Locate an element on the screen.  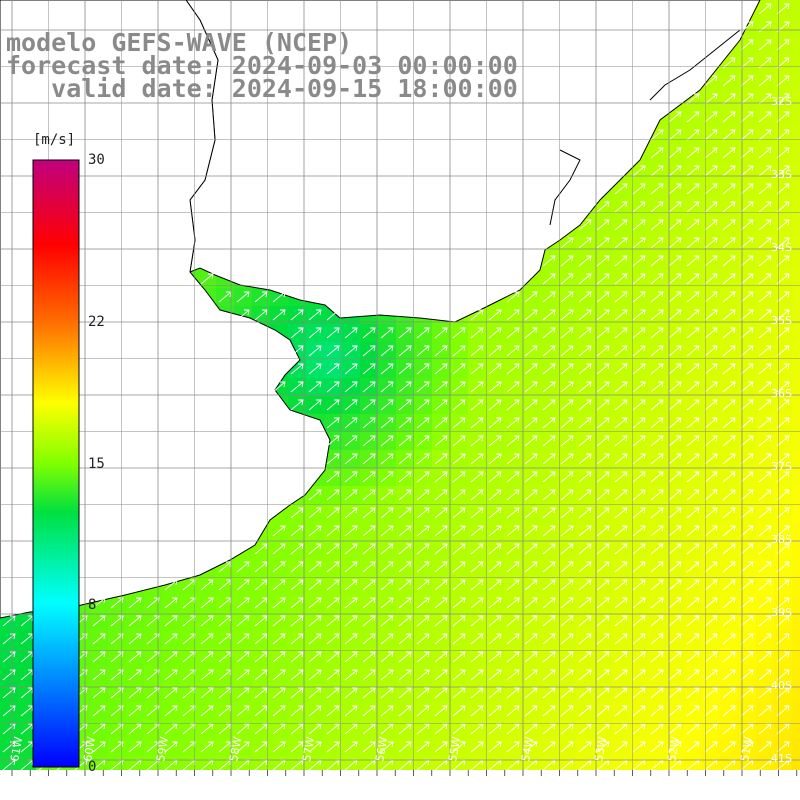
longitude-label: 53W is located at coordinates (600, 749).